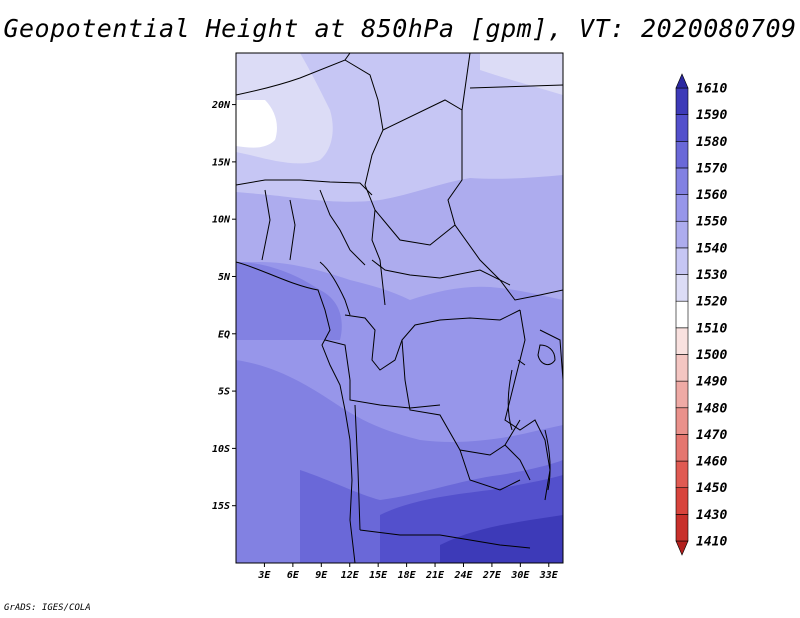 This screenshot has height=618, width=800. Describe the element at coordinates (711, 408) in the screenshot. I see `colorbar-label: 1480` at that location.